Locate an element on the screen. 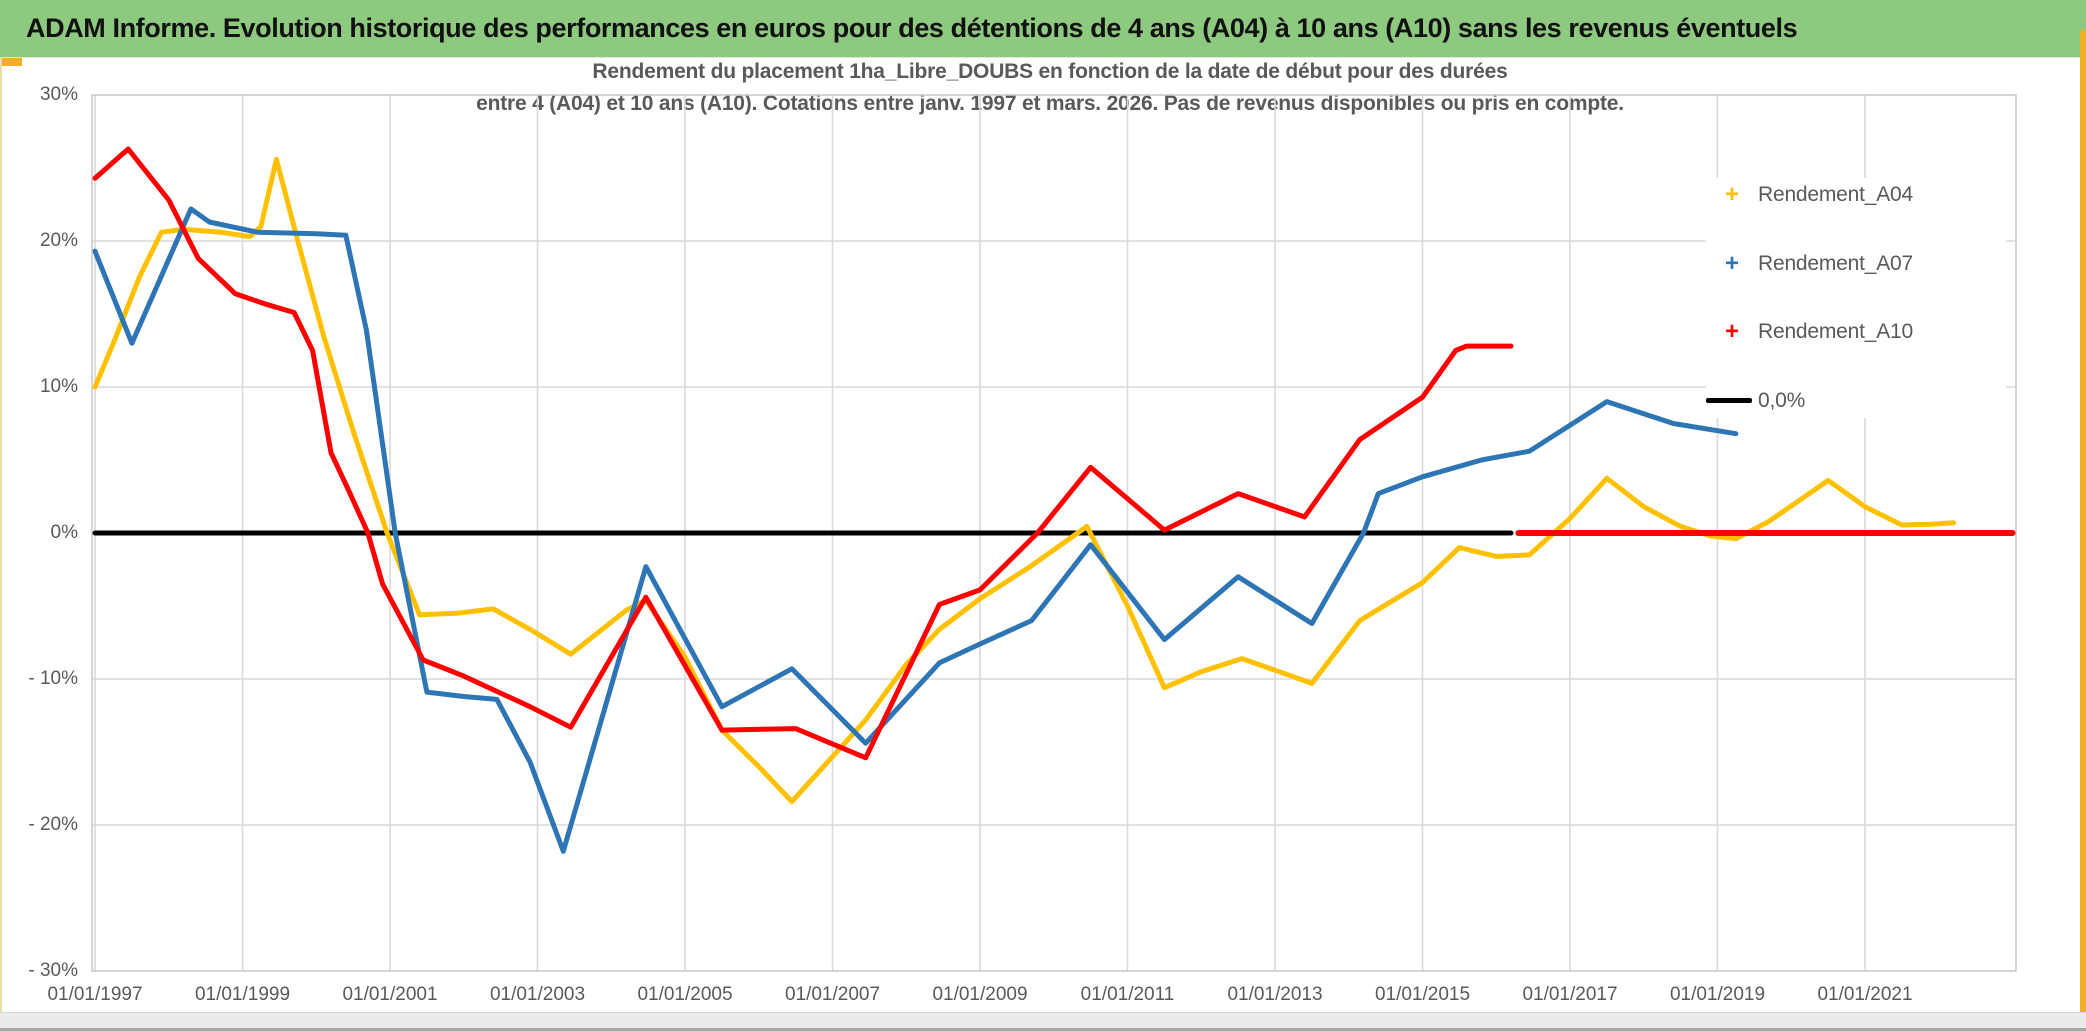 The image size is (2086, 1031). accent-tab-top-left is located at coordinates (12, 62).